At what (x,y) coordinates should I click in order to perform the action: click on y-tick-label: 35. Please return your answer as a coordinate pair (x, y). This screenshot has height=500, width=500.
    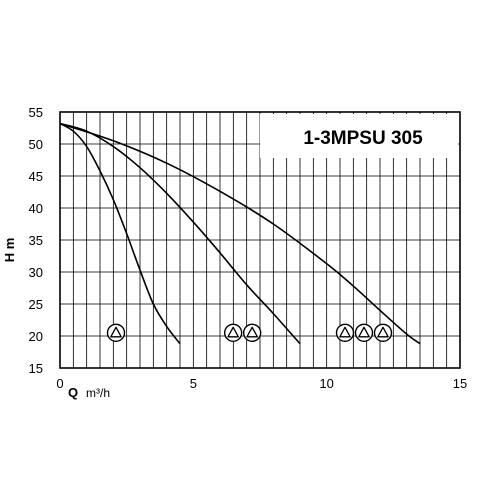
    Looking at the image, I should click on (36, 240).